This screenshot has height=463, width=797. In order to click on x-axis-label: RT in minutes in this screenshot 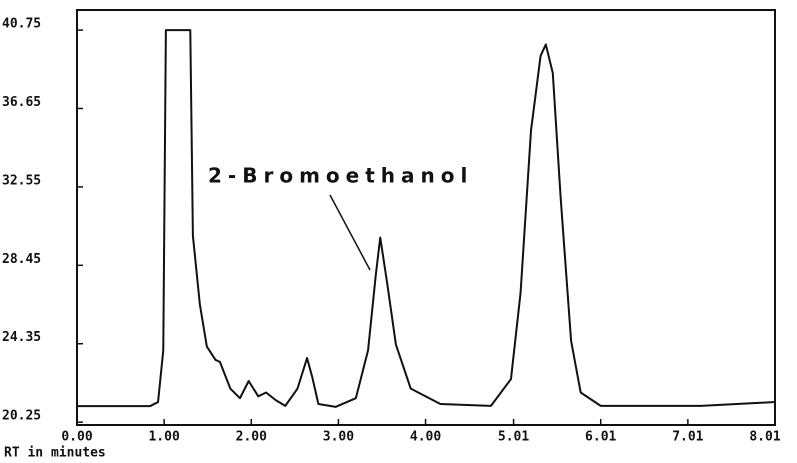, I will do `click(55, 453)`.